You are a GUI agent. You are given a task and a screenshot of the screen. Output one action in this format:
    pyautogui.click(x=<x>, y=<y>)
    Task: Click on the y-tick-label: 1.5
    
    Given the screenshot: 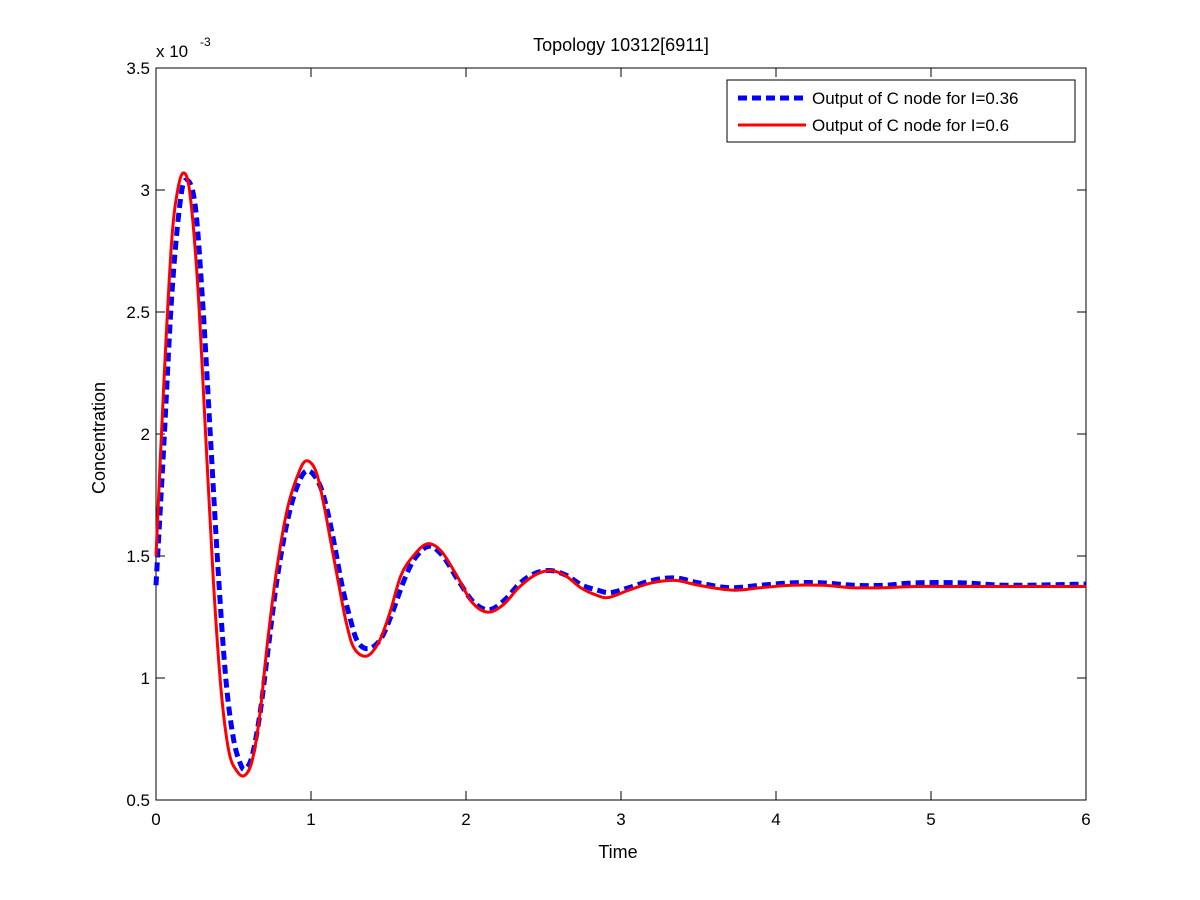 What is the action you would take?
    pyautogui.click(x=138, y=556)
    